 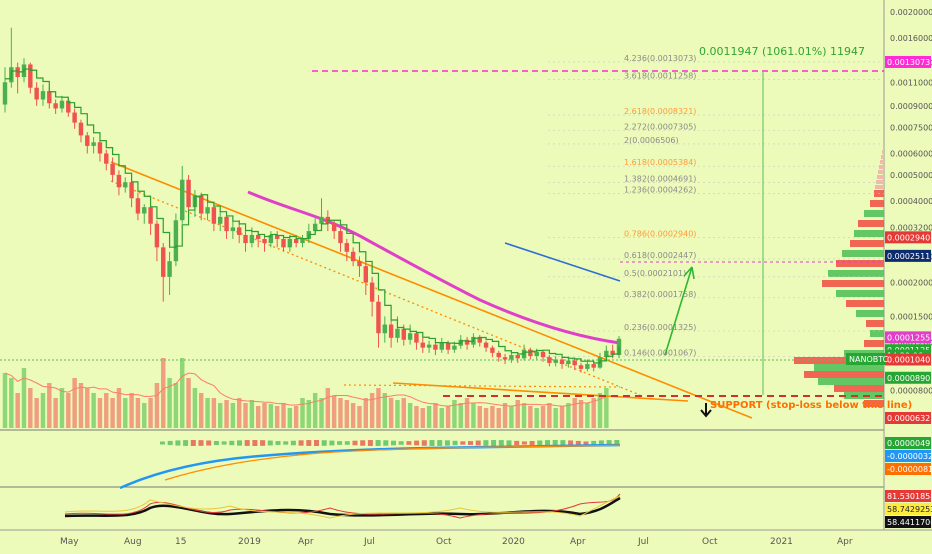 I want to click on measure-label: 0.0011947 (1061.01%) 11947, so click(x=782, y=51).